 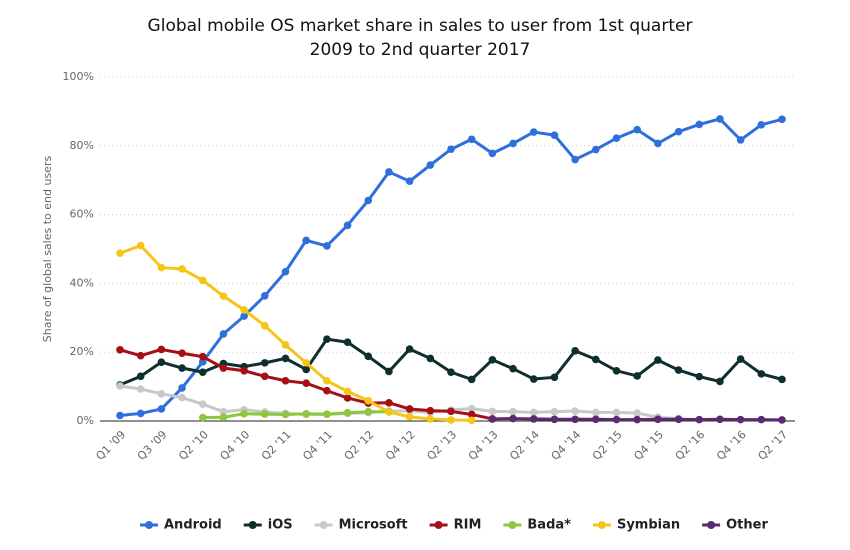 What do you see at coordinates (524, 445) in the screenshot?
I see `x-tick-label: Q2 '14` at bounding box center [524, 445].